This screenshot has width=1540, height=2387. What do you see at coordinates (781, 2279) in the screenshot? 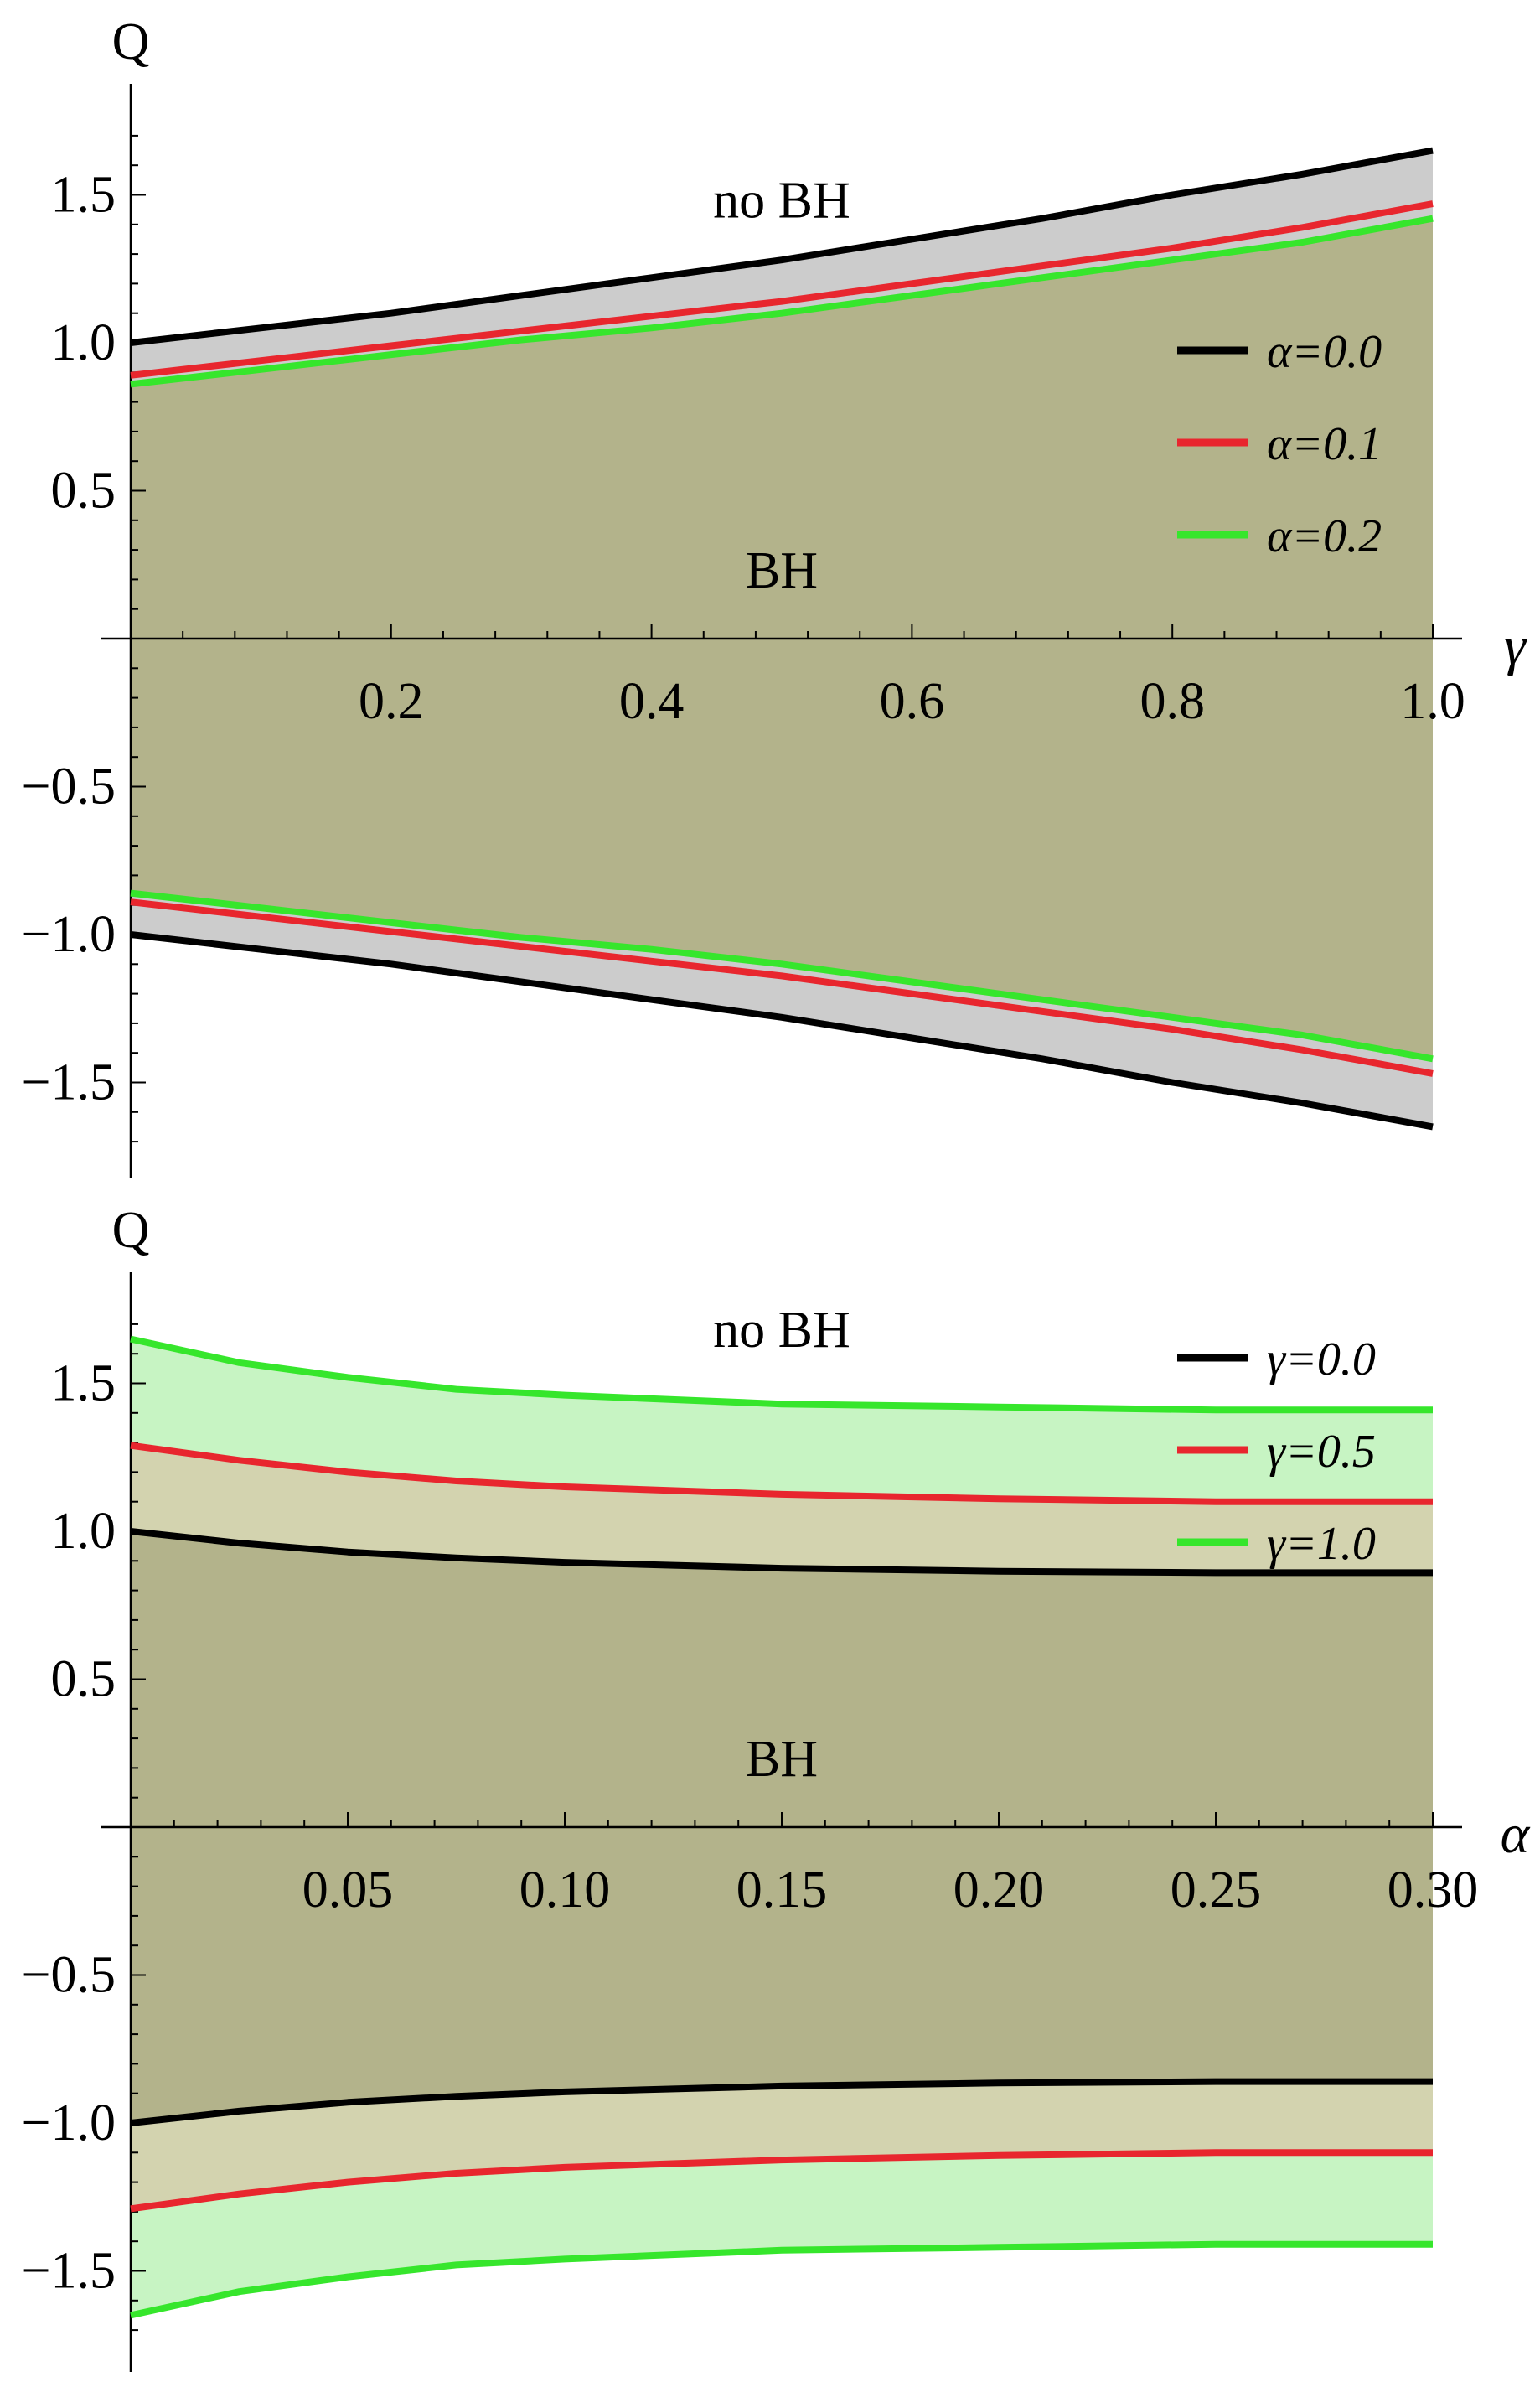
I see `series-1.0-lower-line` at bounding box center [781, 2279].